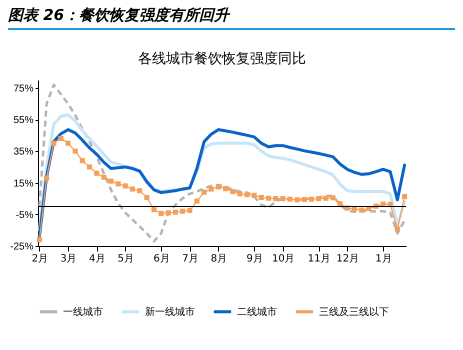 This screenshot has width=463, height=350. What do you see at coordinates (354, 312) in the screenshot?
I see `legend-label: 三线及三线以下` at bounding box center [354, 312].